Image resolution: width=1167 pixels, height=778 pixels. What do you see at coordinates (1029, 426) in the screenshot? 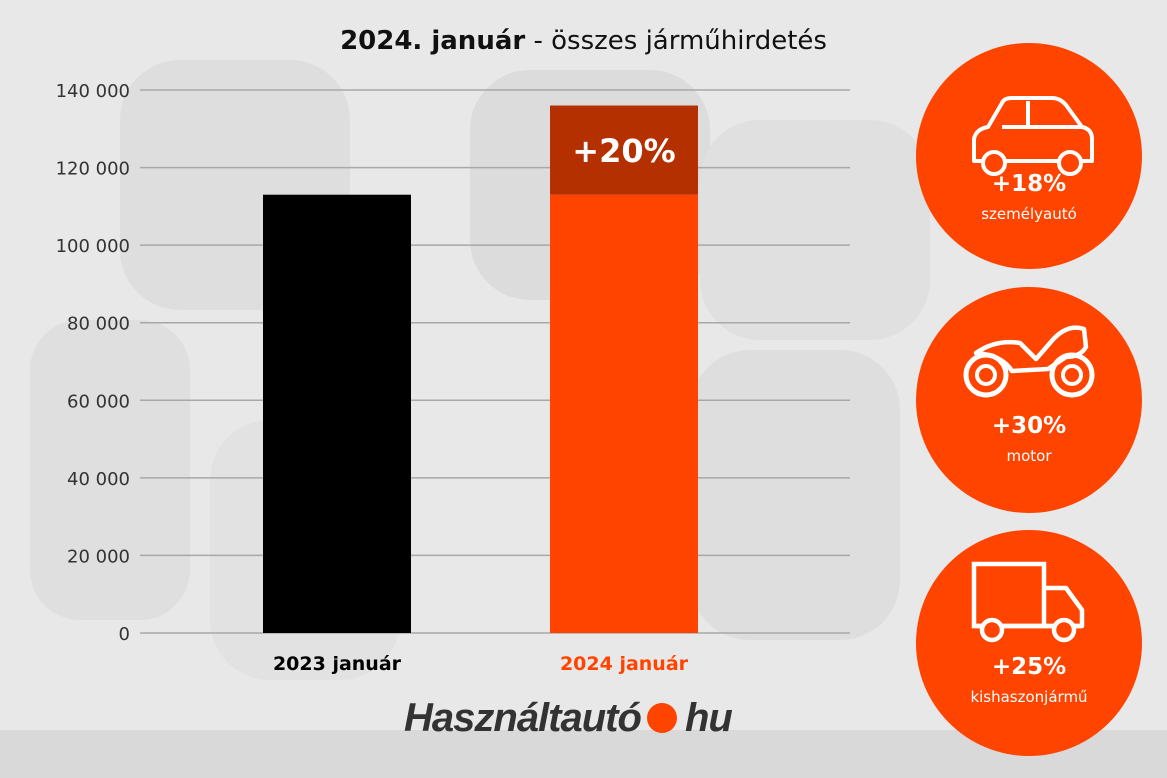
I see `stat-pct: +30%` at bounding box center [1029, 426].